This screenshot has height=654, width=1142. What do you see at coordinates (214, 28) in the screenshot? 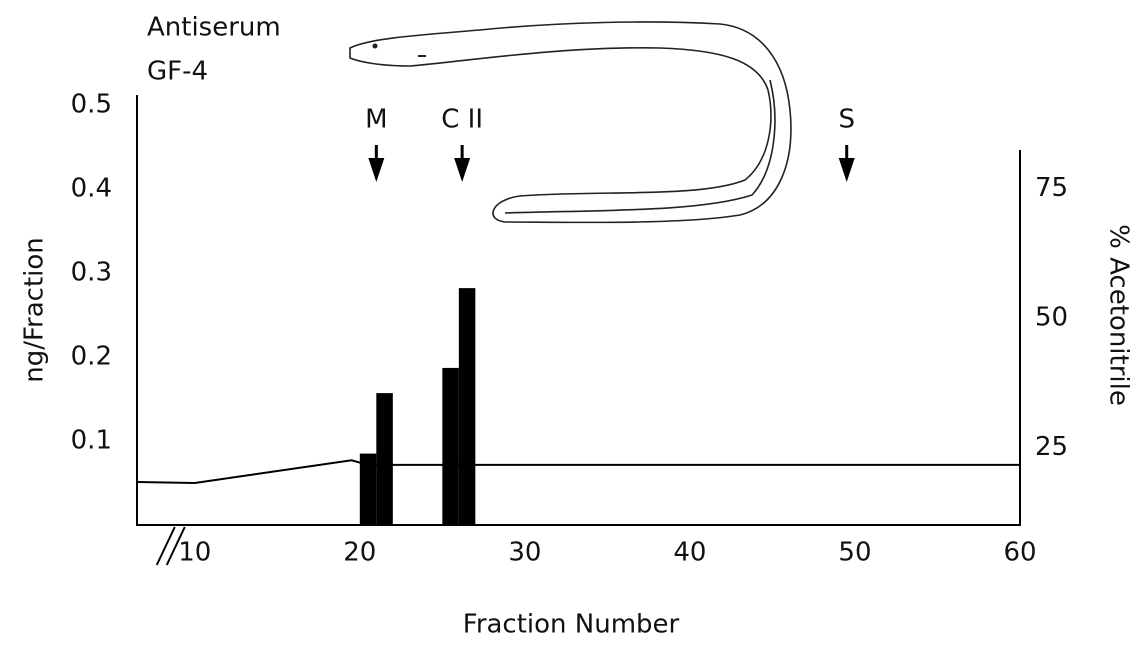
I see `title-line: Antiserum` at bounding box center [214, 28].